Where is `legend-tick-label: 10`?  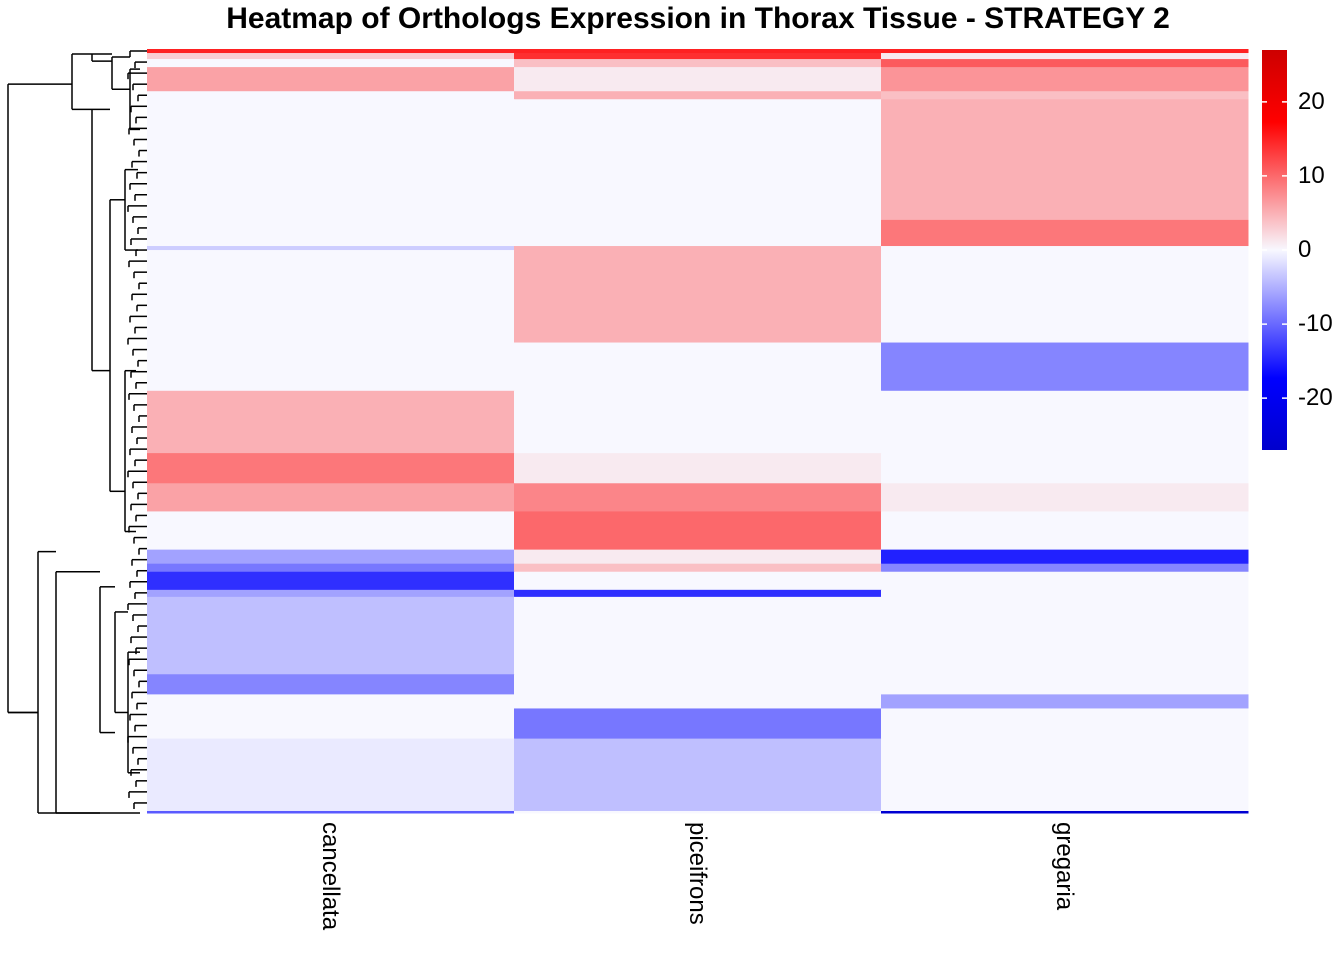
legend-tick-label: 10 is located at coordinates (1311, 175).